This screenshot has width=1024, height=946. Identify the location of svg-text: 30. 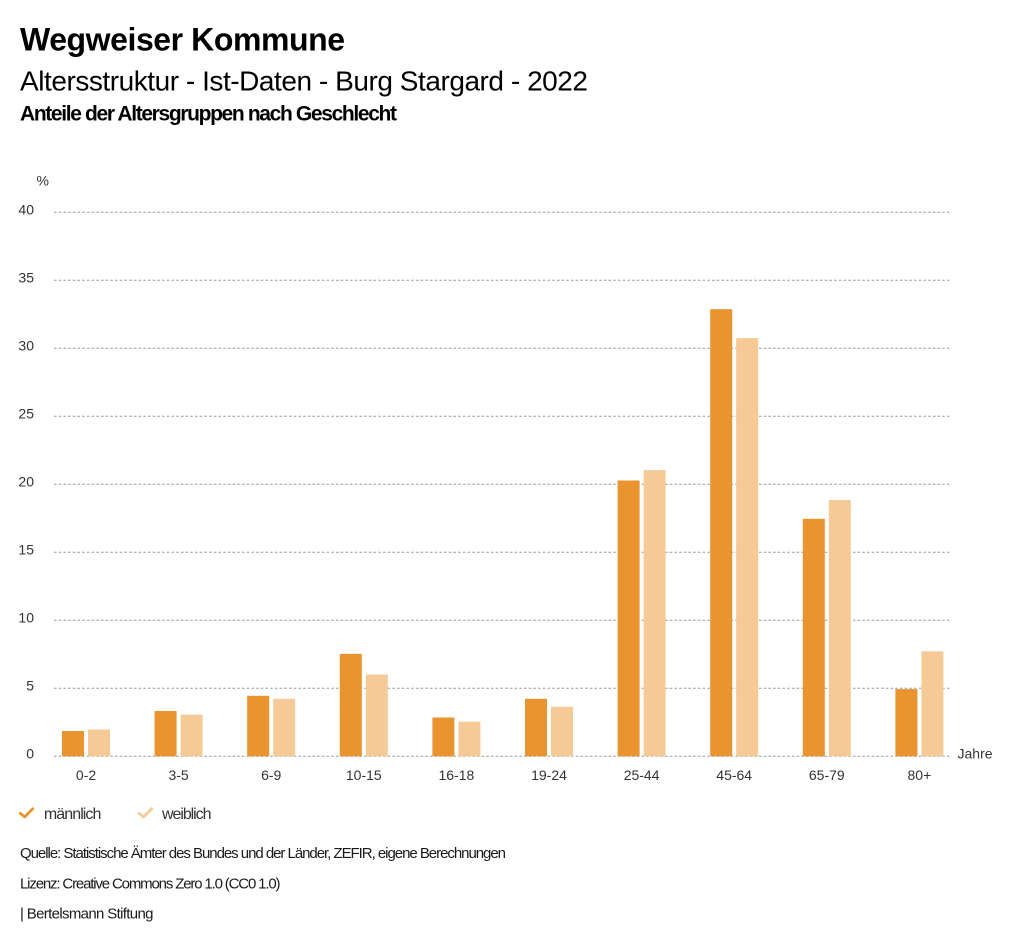
(26, 346).